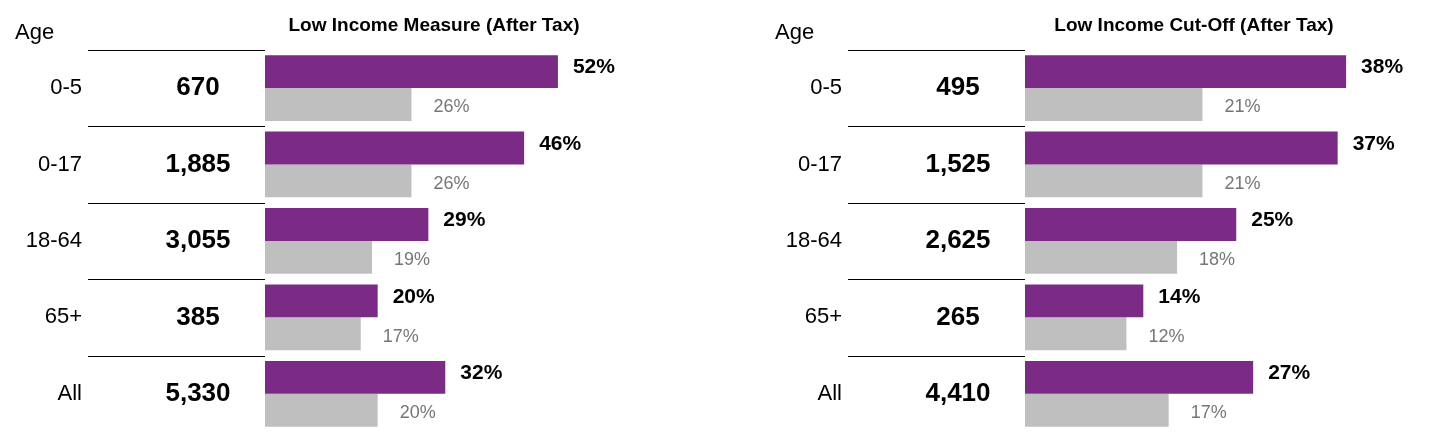 This screenshot has height=432, width=1433. Describe the element at coordinates (958, 162) in the screenshot. I see `text: 1,525` at that location.